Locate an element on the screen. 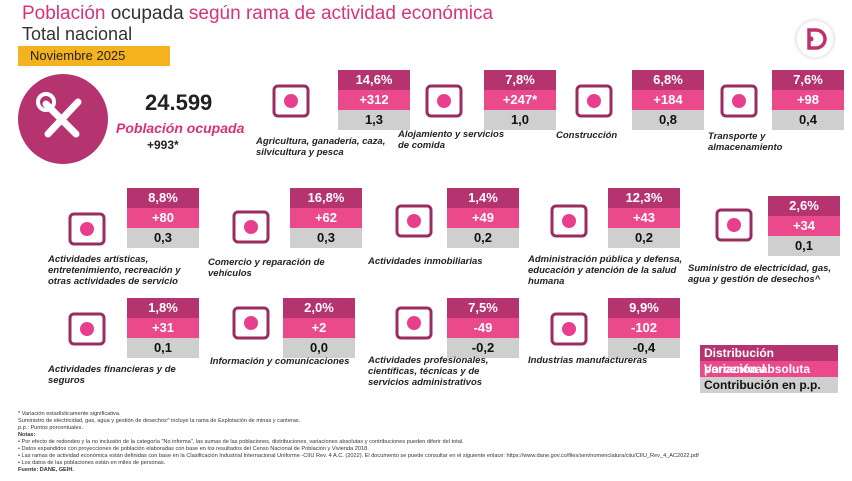  variation: +98 is located at coordinates (808, 100).